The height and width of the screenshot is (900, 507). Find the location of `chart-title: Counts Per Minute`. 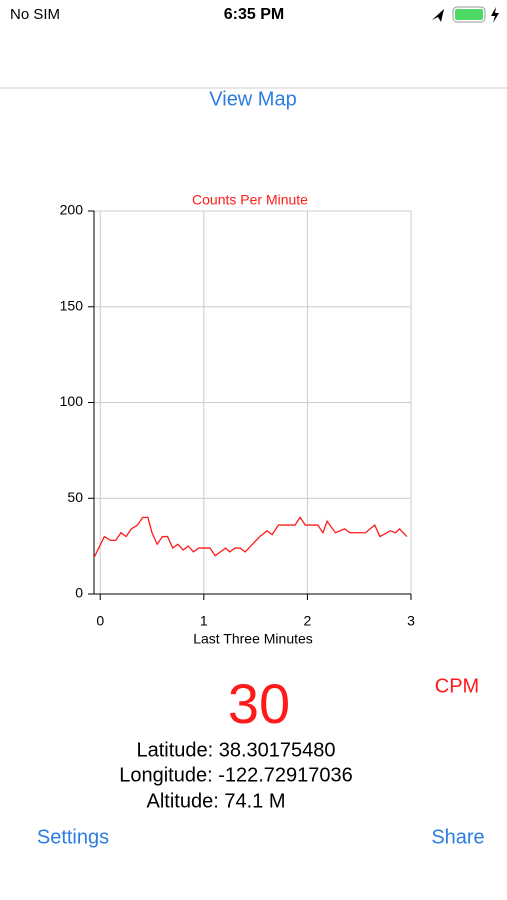

chart-title: Counts Per Minute is located at coordinates (250, 200).